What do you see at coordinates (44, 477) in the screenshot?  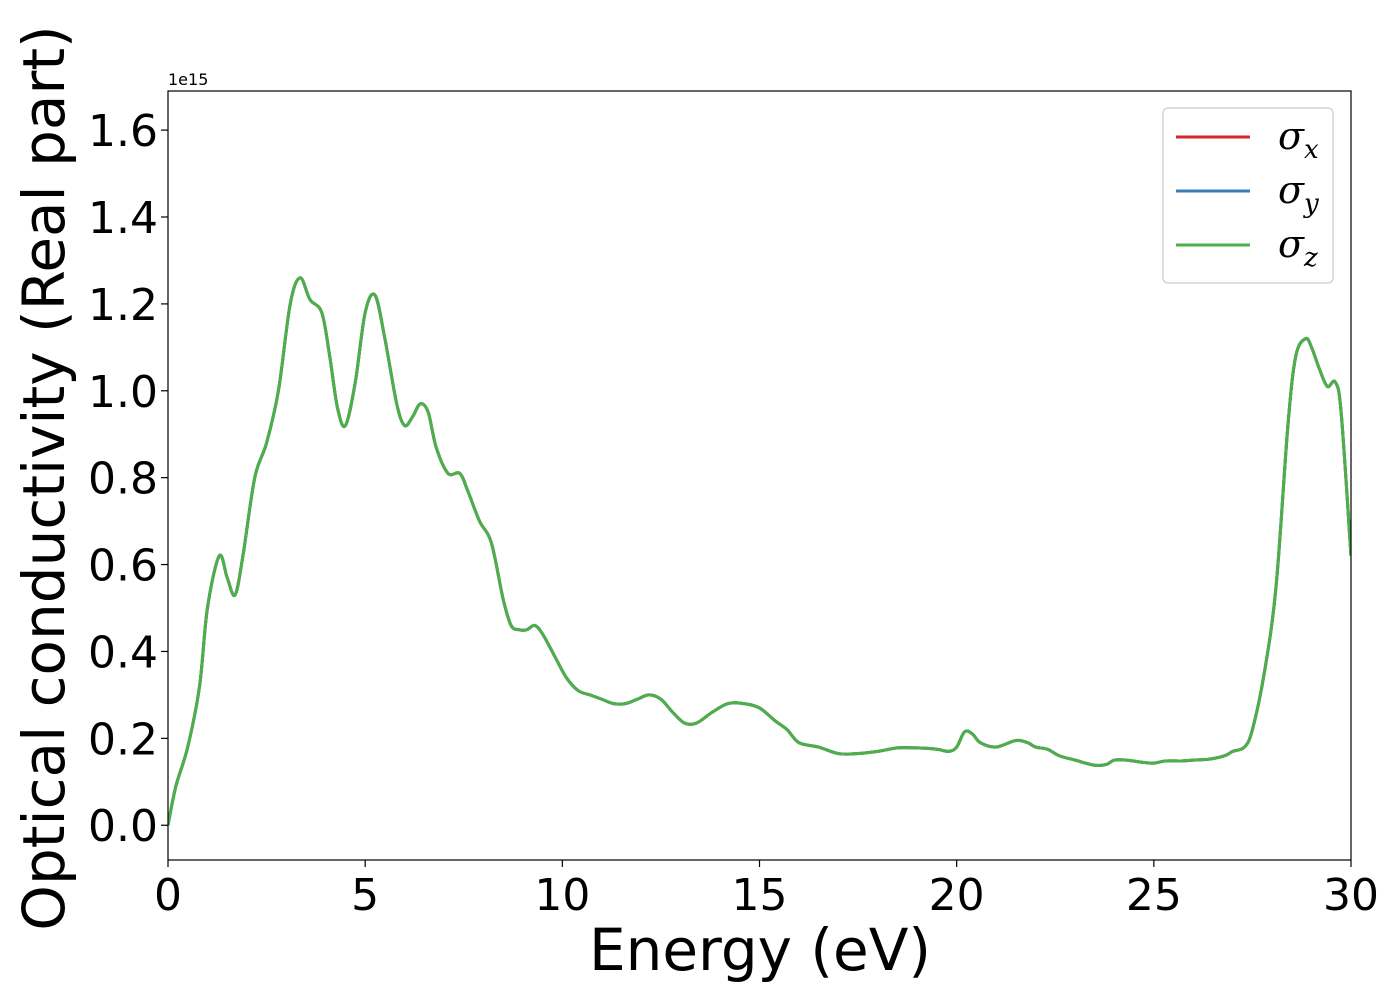 I see `y-axis-label: Optical conductivity (Real part)` at bounding box center [44, 477].